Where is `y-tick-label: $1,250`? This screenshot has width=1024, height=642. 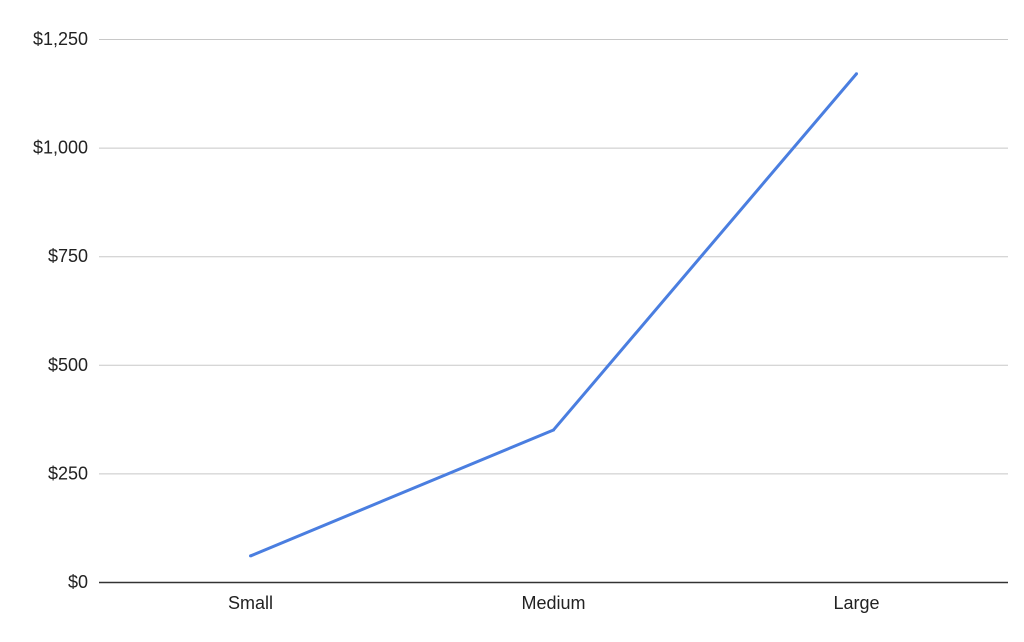
y-tick-label: $1,250 is located at coordinates (60, 39).